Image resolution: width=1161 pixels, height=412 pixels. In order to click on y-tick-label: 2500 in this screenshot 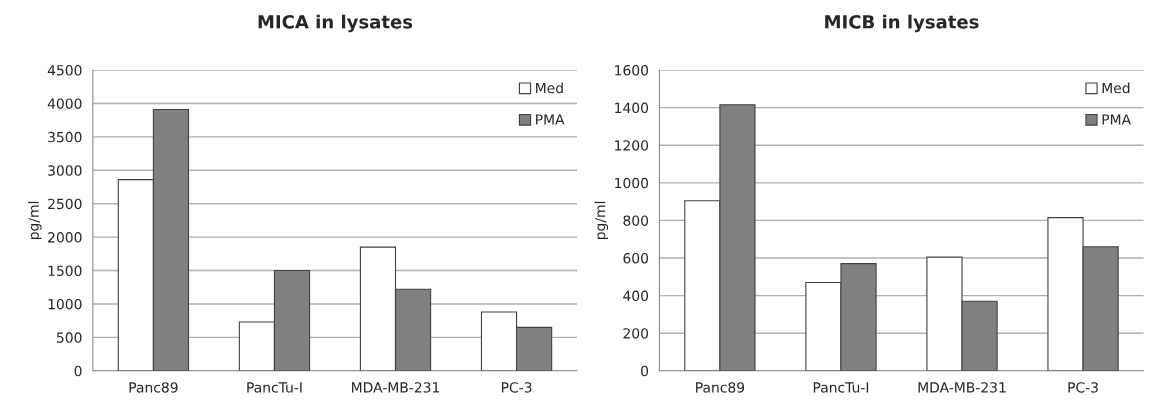, I will do `click(65, 204)`.